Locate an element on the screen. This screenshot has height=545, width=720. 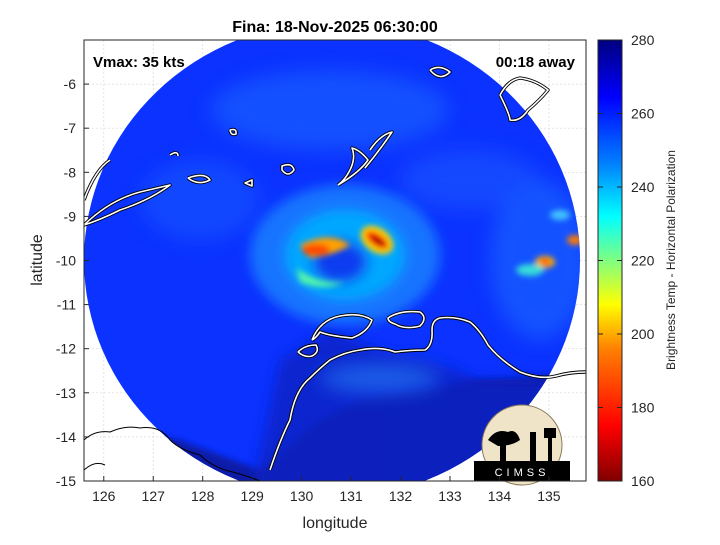
x-tick-label: 134 is located at coordinates (500, 496).